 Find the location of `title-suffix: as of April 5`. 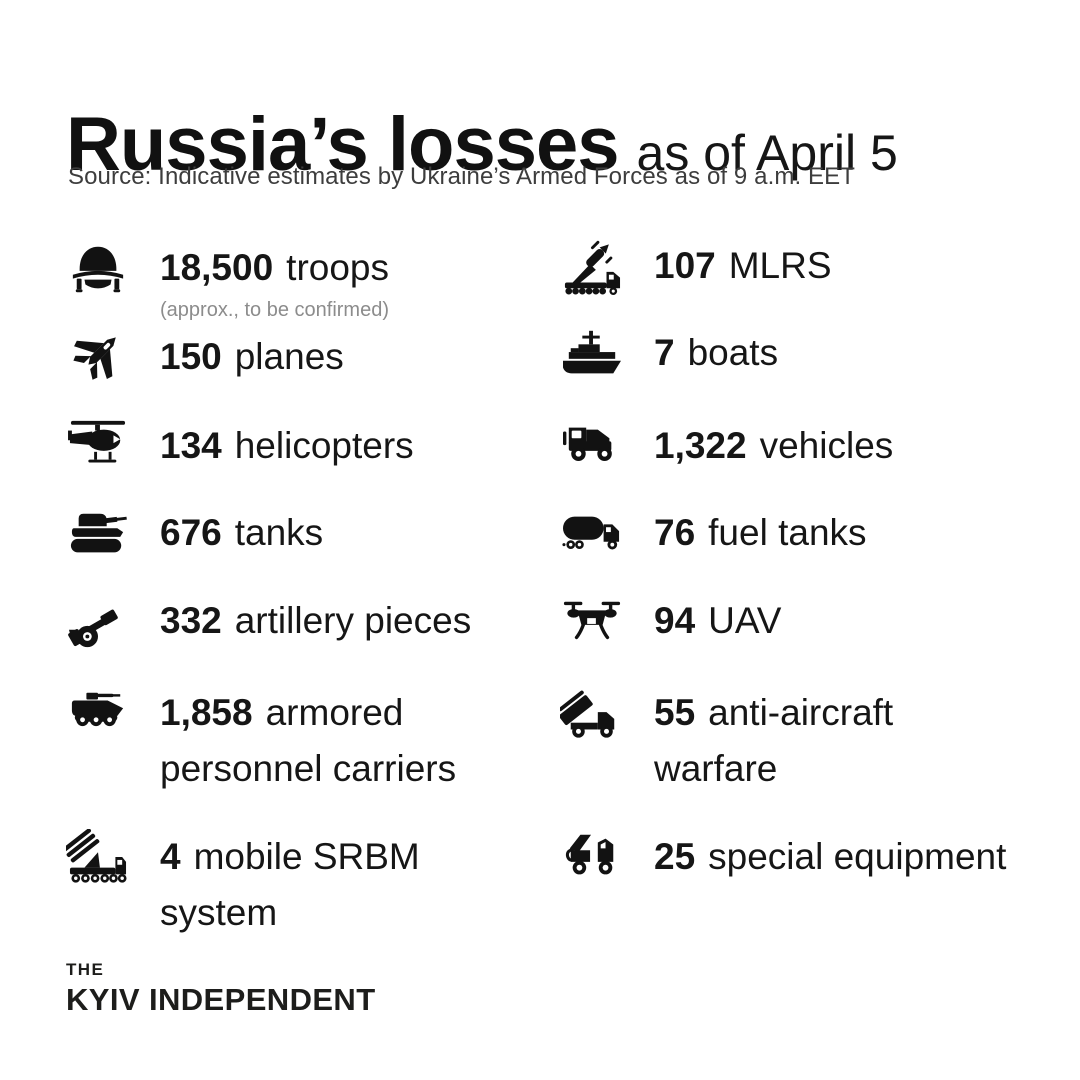

title-suffix: as of April 5 is located at coordinates (767, 152).